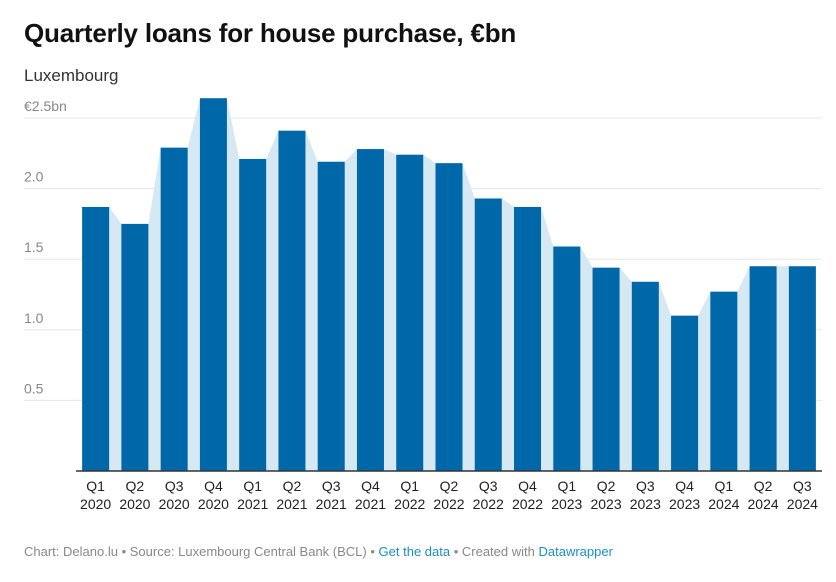 The height and width of the screenshot is (582, 836). What do you see at coordinates (252, 495) in the screenshot?
I see `x-tick-label: Q1 2021` at bounding box center [252, 495].